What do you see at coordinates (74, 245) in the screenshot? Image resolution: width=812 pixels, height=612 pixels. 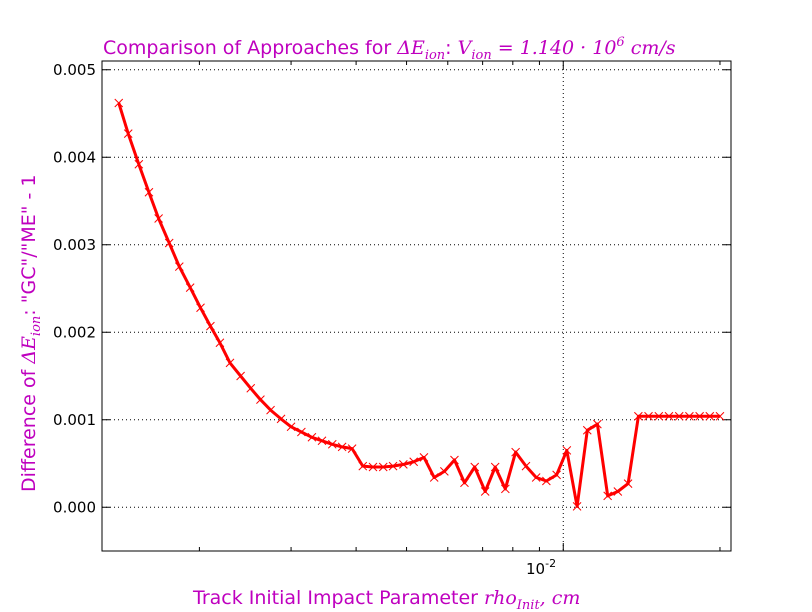 I see `y-tick-label: 0.003` at bounding box center [74, 245].